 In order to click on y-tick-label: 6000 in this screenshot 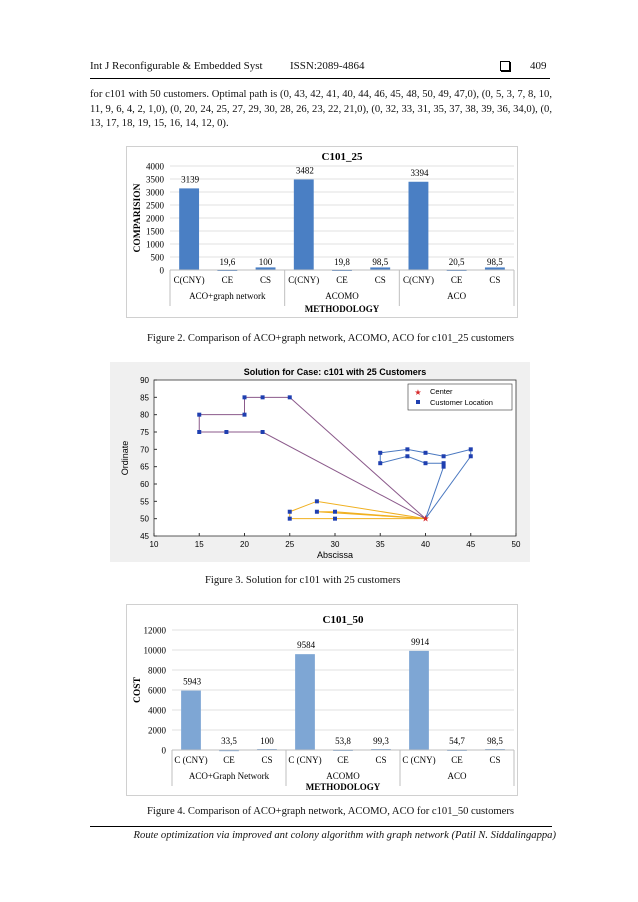, I will do `click(157, 691)`.